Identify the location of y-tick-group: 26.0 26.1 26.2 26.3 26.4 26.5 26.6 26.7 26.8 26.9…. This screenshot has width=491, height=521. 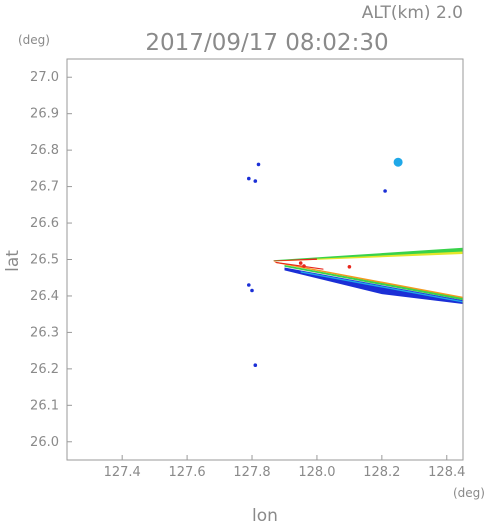
(51, 260).